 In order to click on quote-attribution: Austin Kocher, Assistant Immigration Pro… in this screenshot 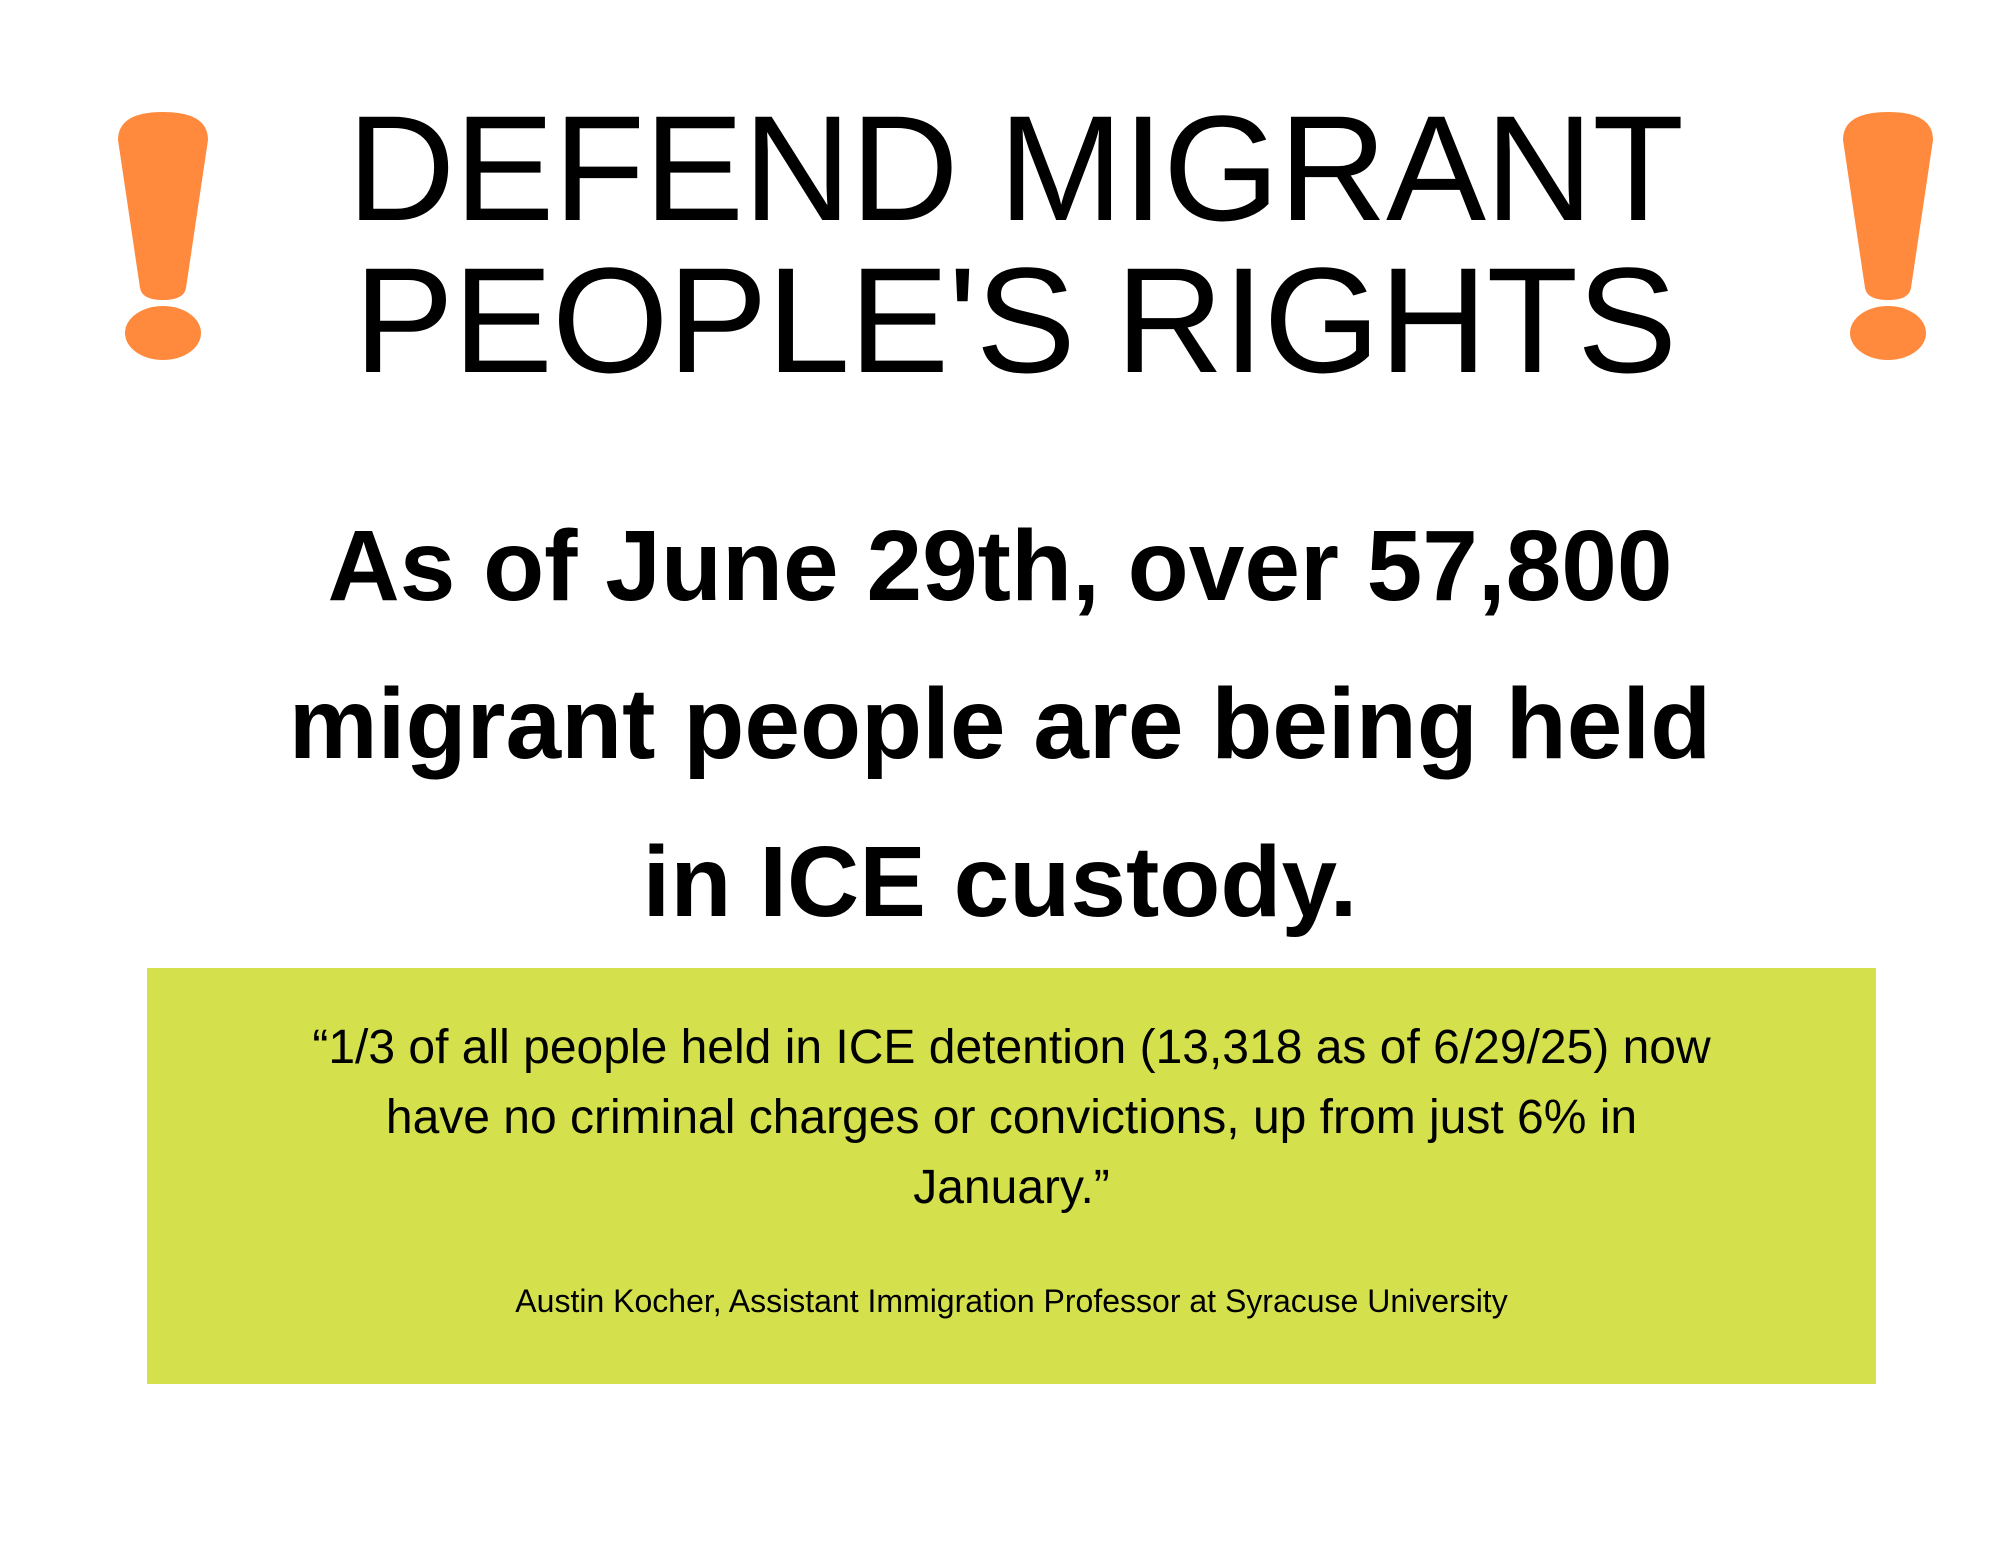, I will do `click(1011, 1301)`.